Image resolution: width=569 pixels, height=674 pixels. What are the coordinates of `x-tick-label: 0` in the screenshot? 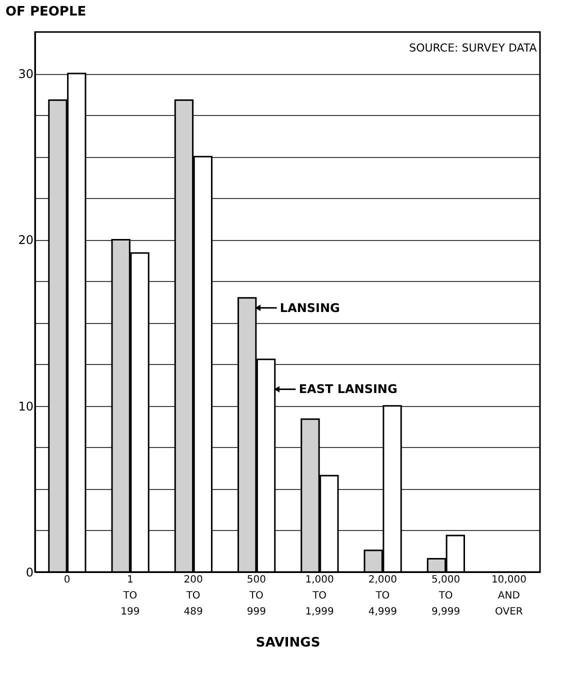 It's located at (67, 580).